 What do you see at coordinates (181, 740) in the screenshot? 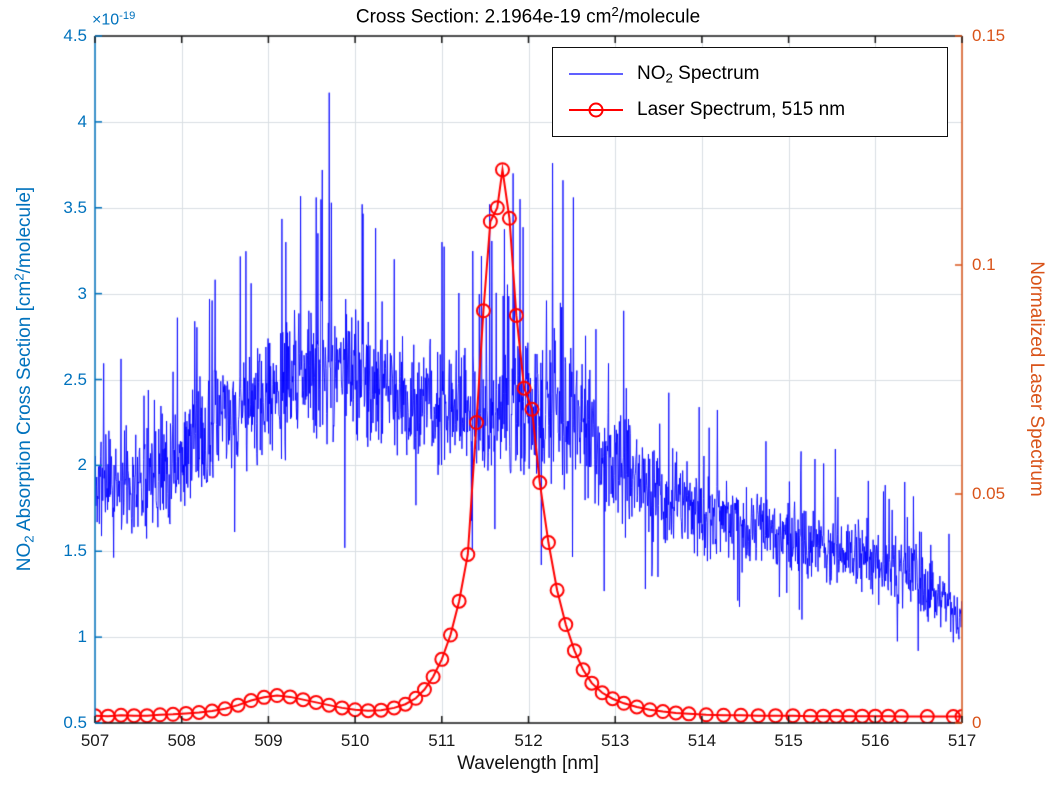
I see `x-tick-label: 508` at bounding box center [181, 740].